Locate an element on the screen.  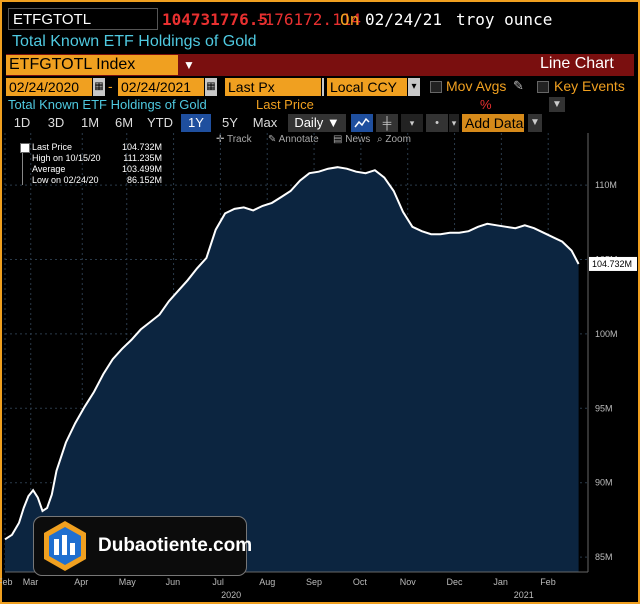
x-tick-label: Mar is located at coordinates (31, 582).